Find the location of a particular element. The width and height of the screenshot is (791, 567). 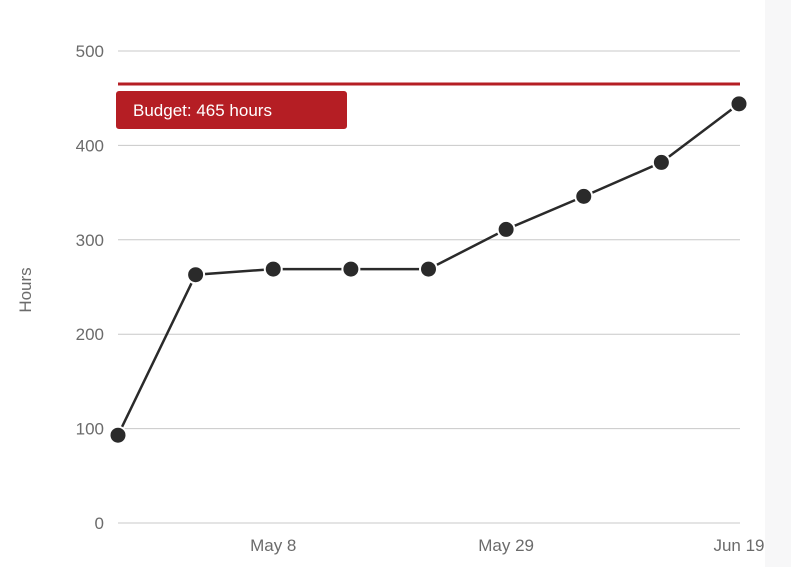

y-tick-label: 400 is located at coordinates (90, 145).